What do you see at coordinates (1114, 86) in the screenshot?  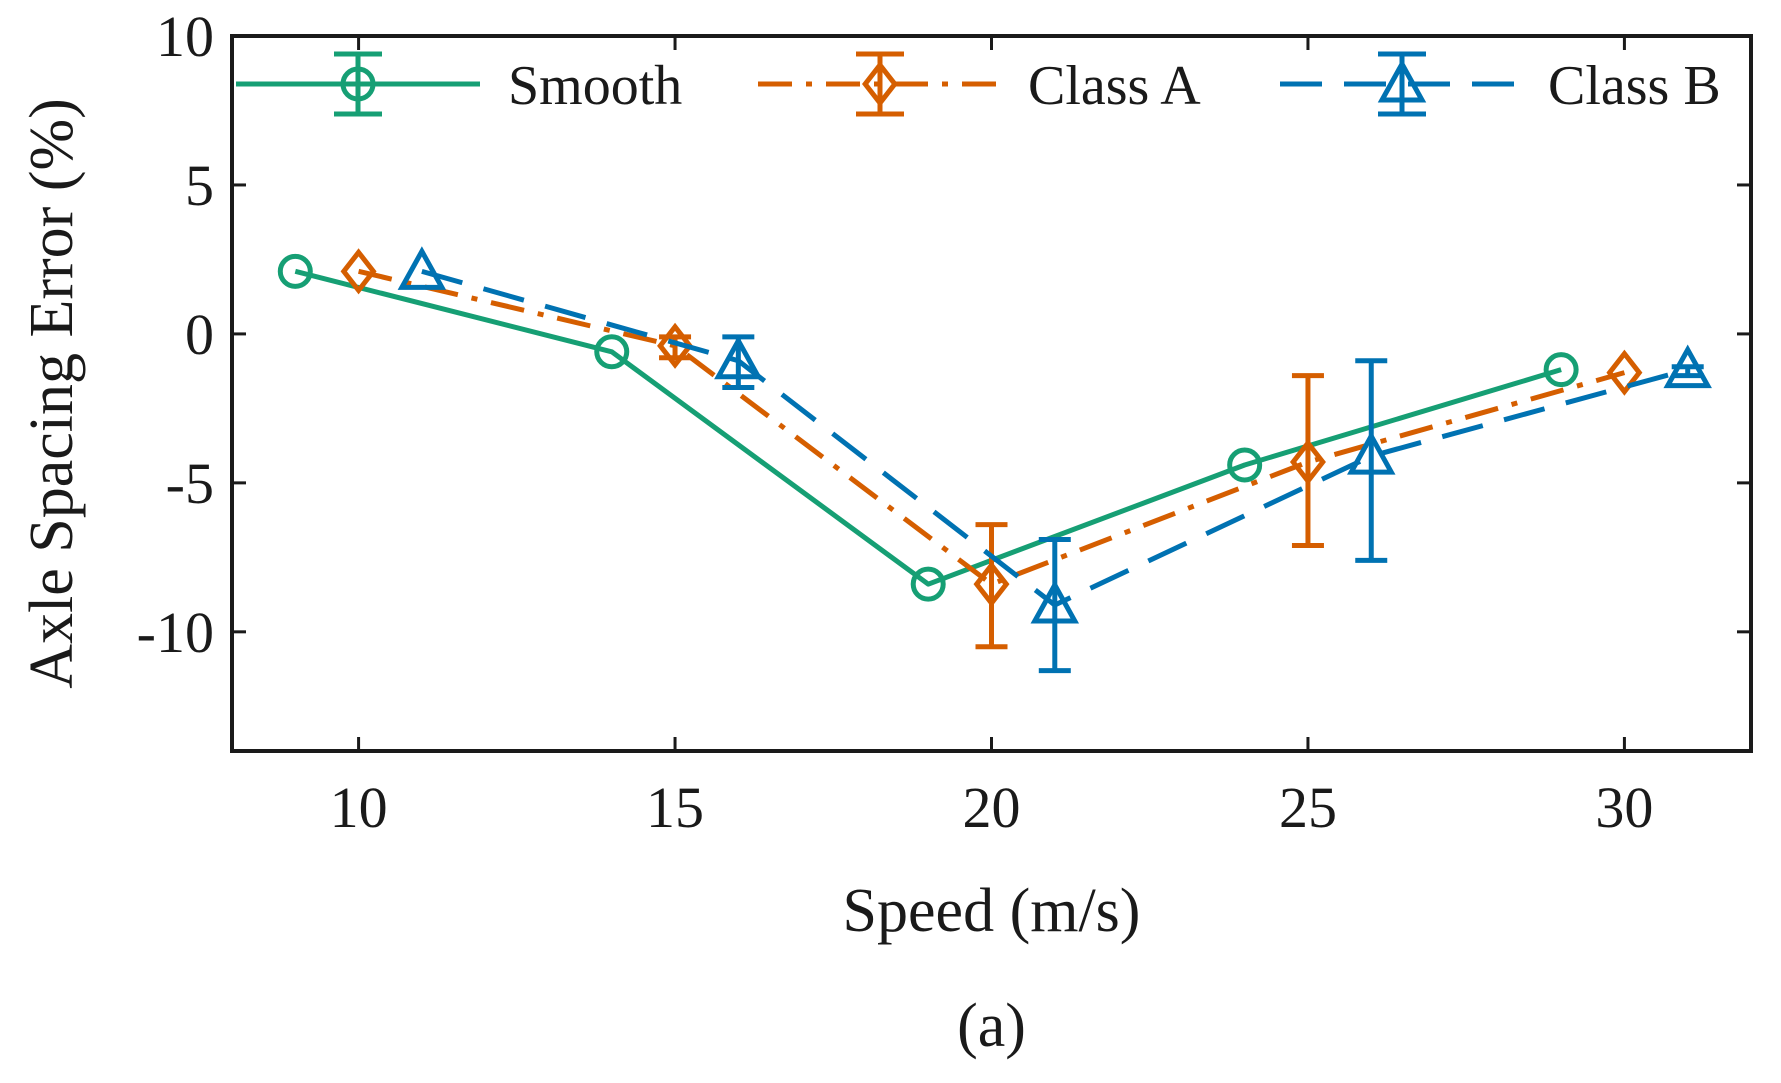 I see `legend-label: Class A` at bounding box center [1114, 86].